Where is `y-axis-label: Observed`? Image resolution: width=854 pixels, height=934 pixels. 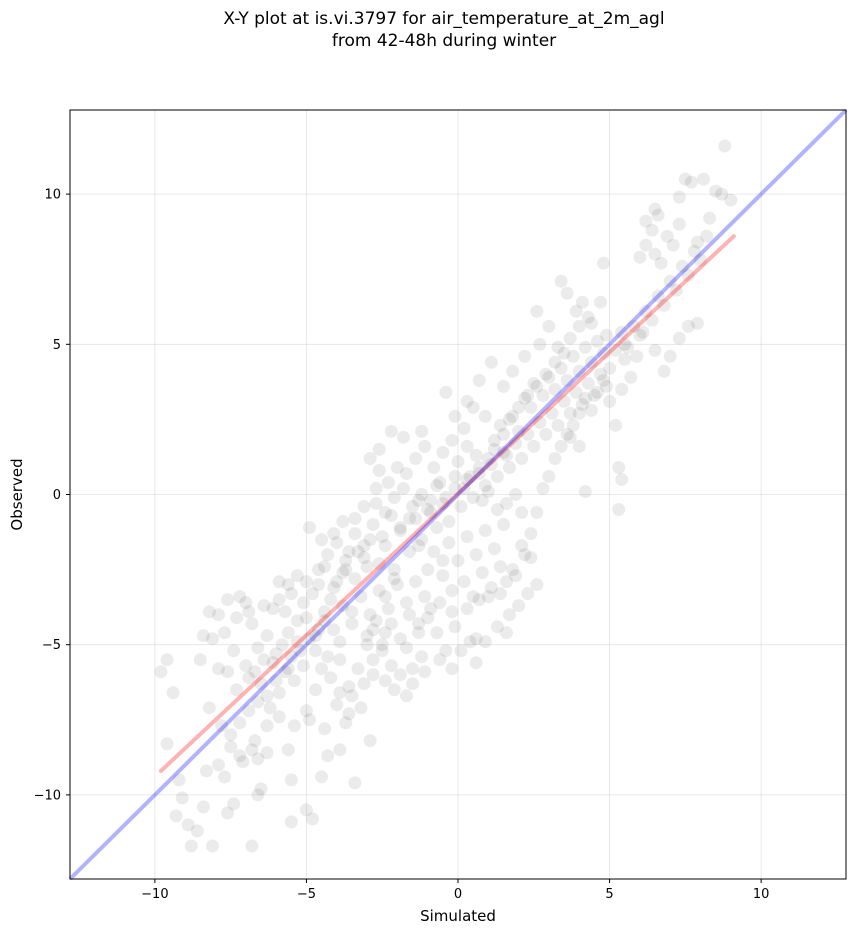 y-axis-label: Observed is located at coordinates (17, 494).